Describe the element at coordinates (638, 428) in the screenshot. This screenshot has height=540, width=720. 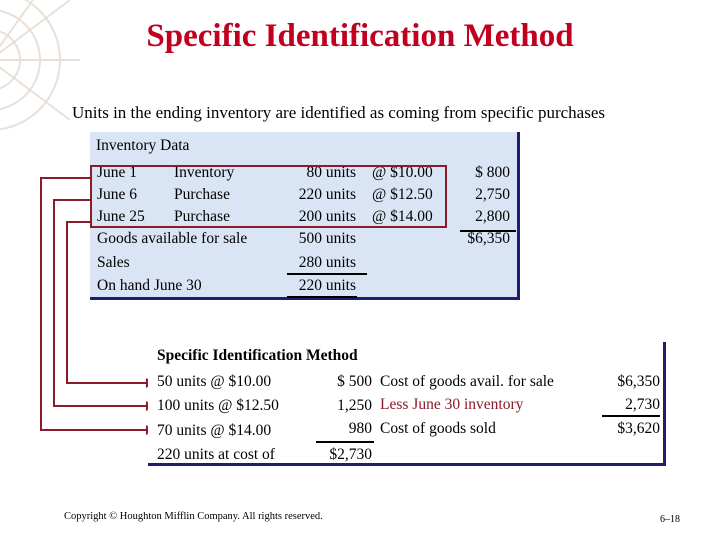
I see `summary-value: $3,620` at that location.